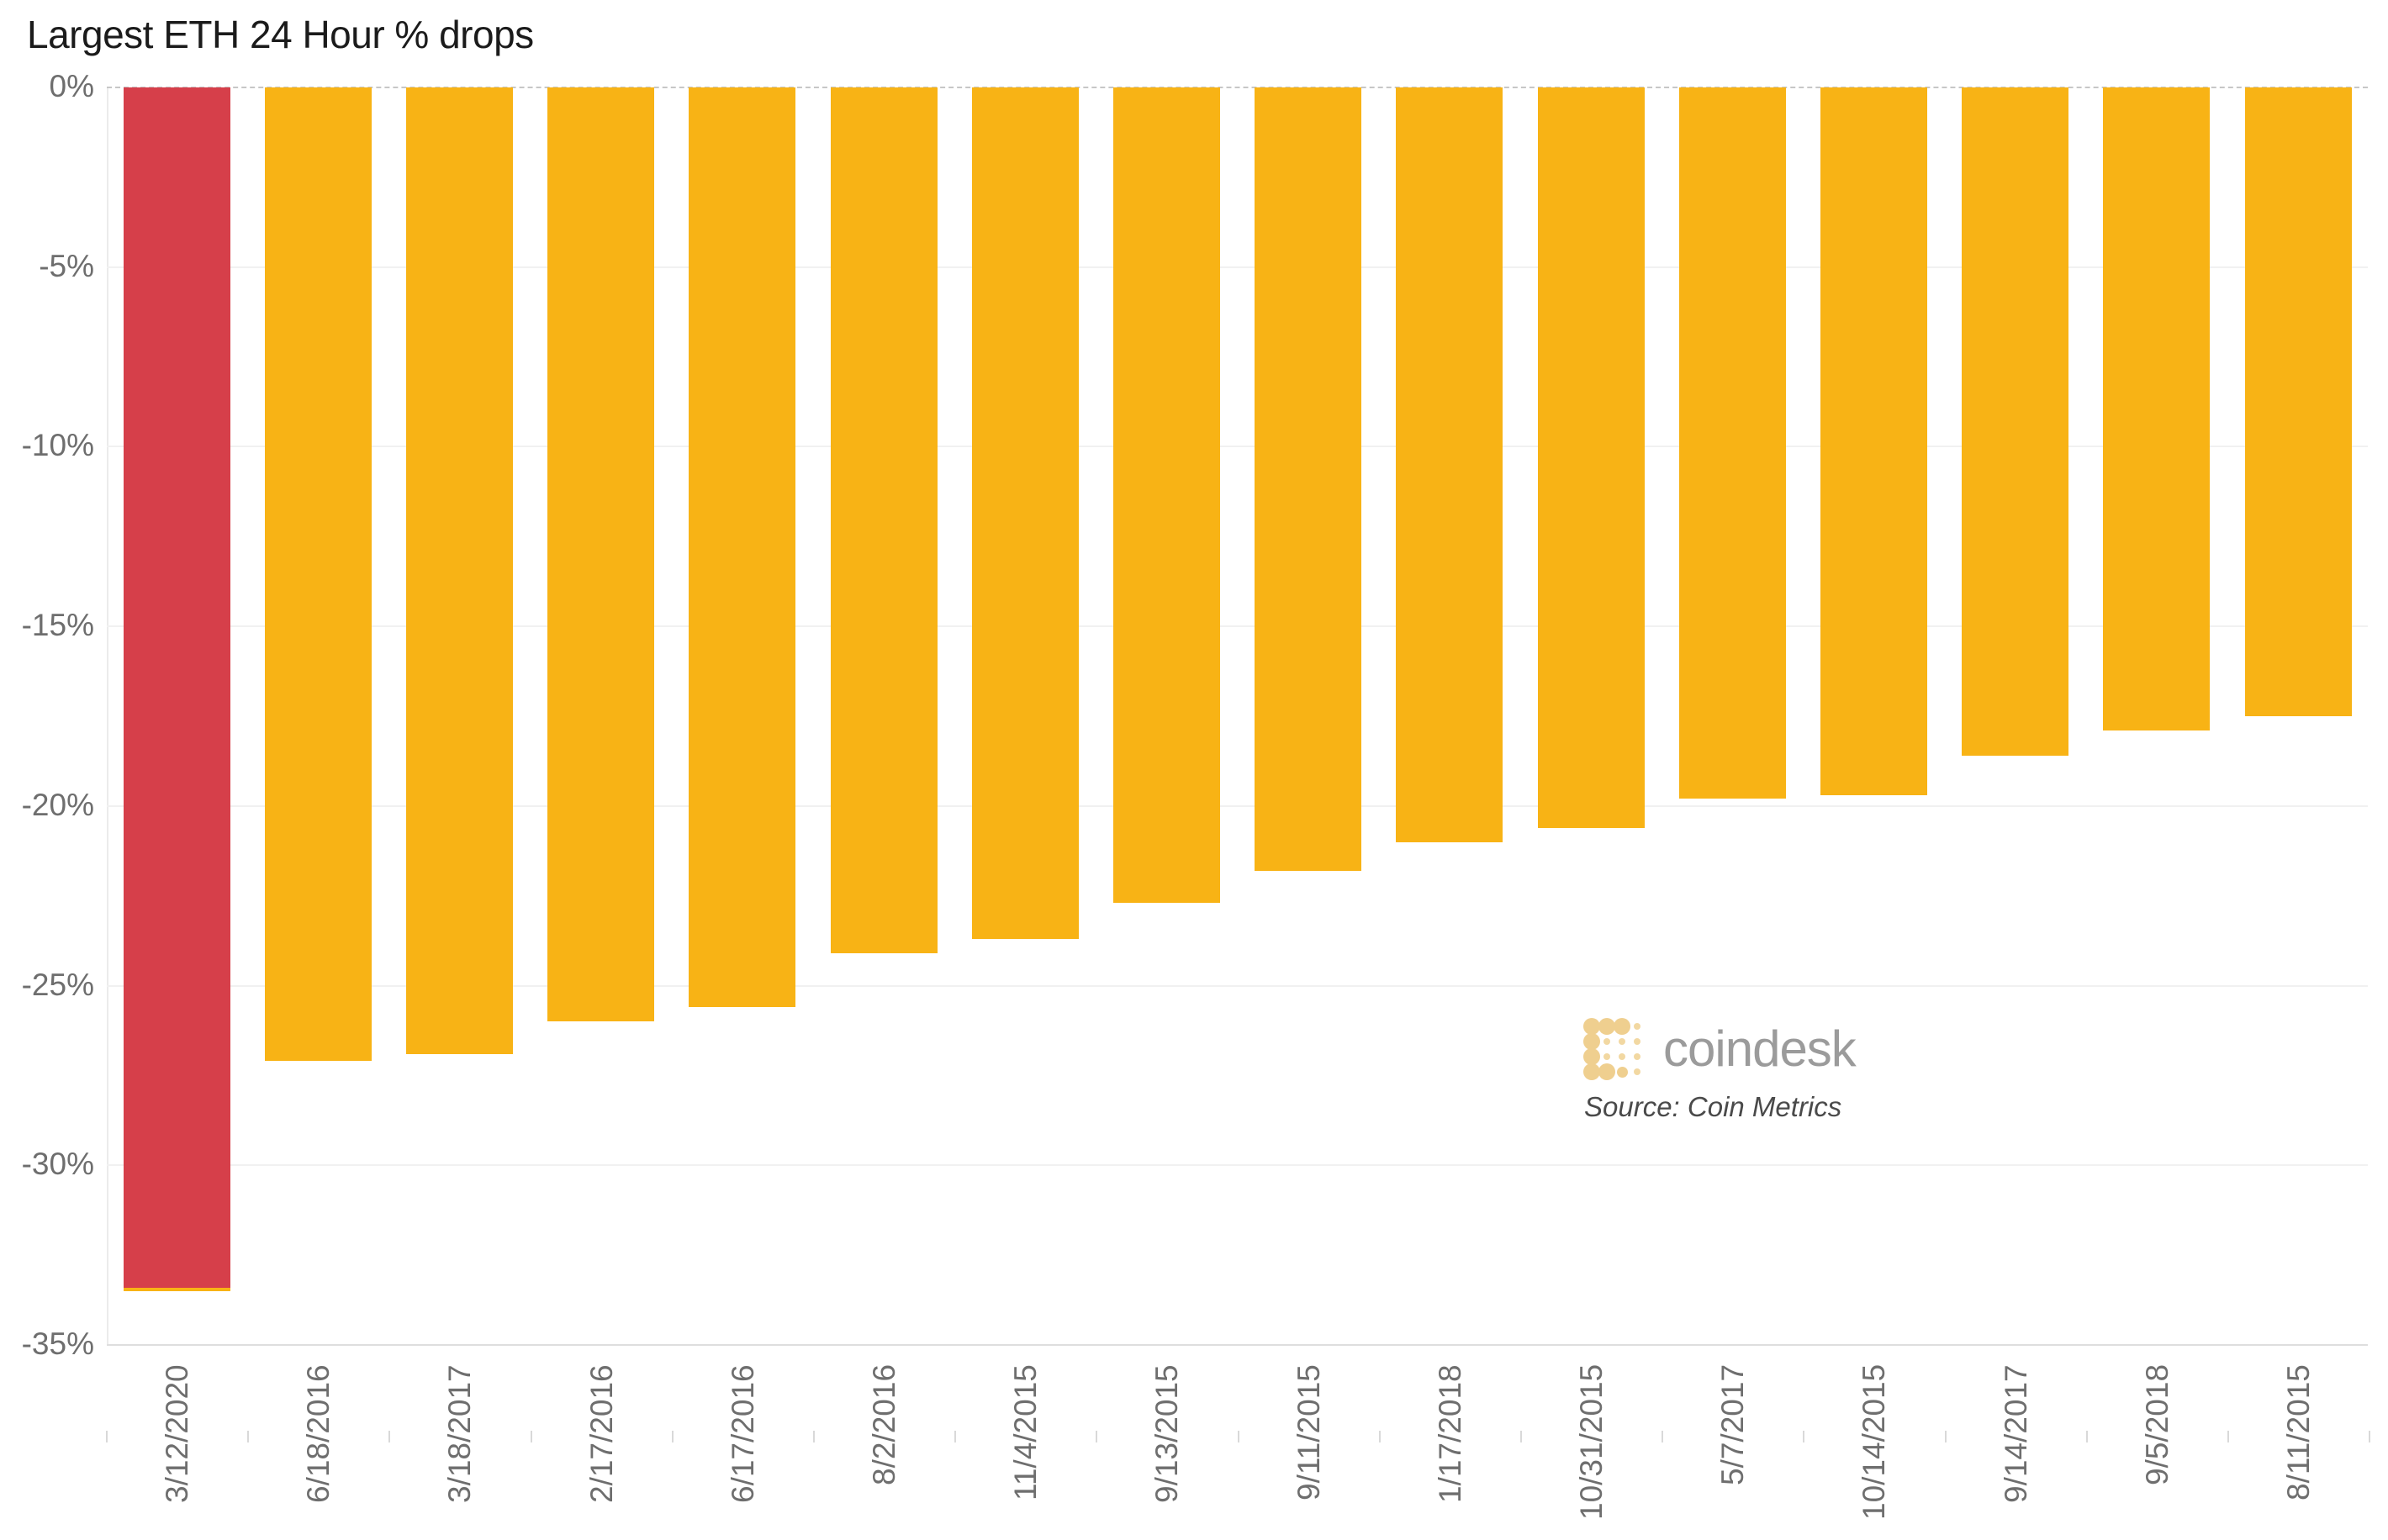 The height and width of the screenshot is (1540, 2388). Describe the element at coordinates (318, 1433) in the screenshot. I see `x-tick-label: 6/18/2016` at that location.